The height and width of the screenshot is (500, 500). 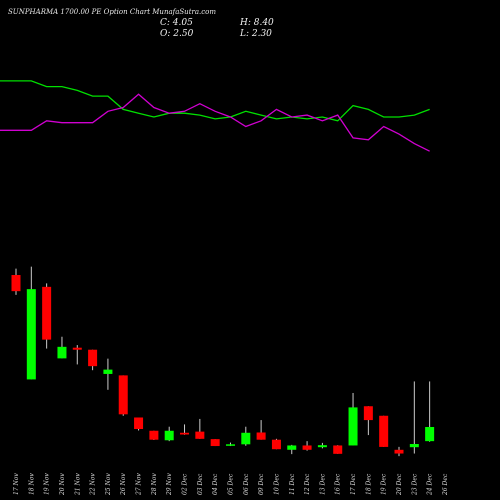 What do you see at coordinates (414, 484) in the screenshot?
I see `x-tick-label: 23 Dec` at bounding box center [414, 484].